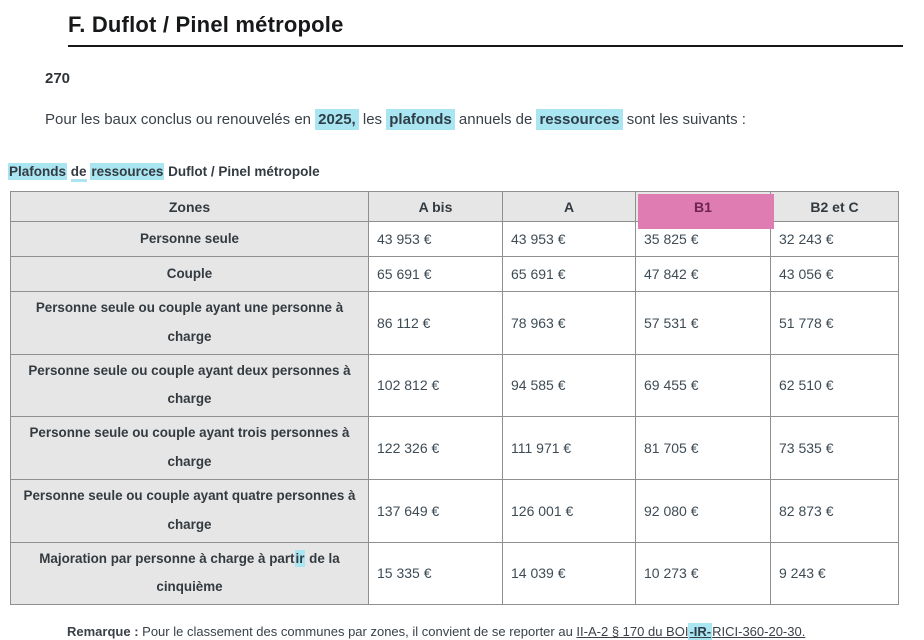 The image size is (924, 640). What do you see at coordinates (834, 206) in the screenshot?
I see `header-b2-et-c: B2 et C` at bounding box center [834, 206].